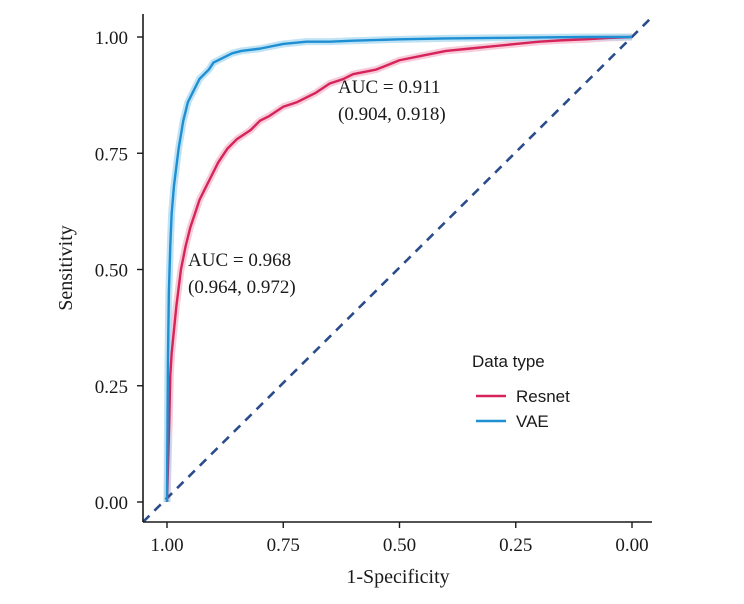 This screenshot has height=604, width=744. Describe the element at coordinates (508, 361) in the screenshot. I see `legend-title: Data type` at that location.